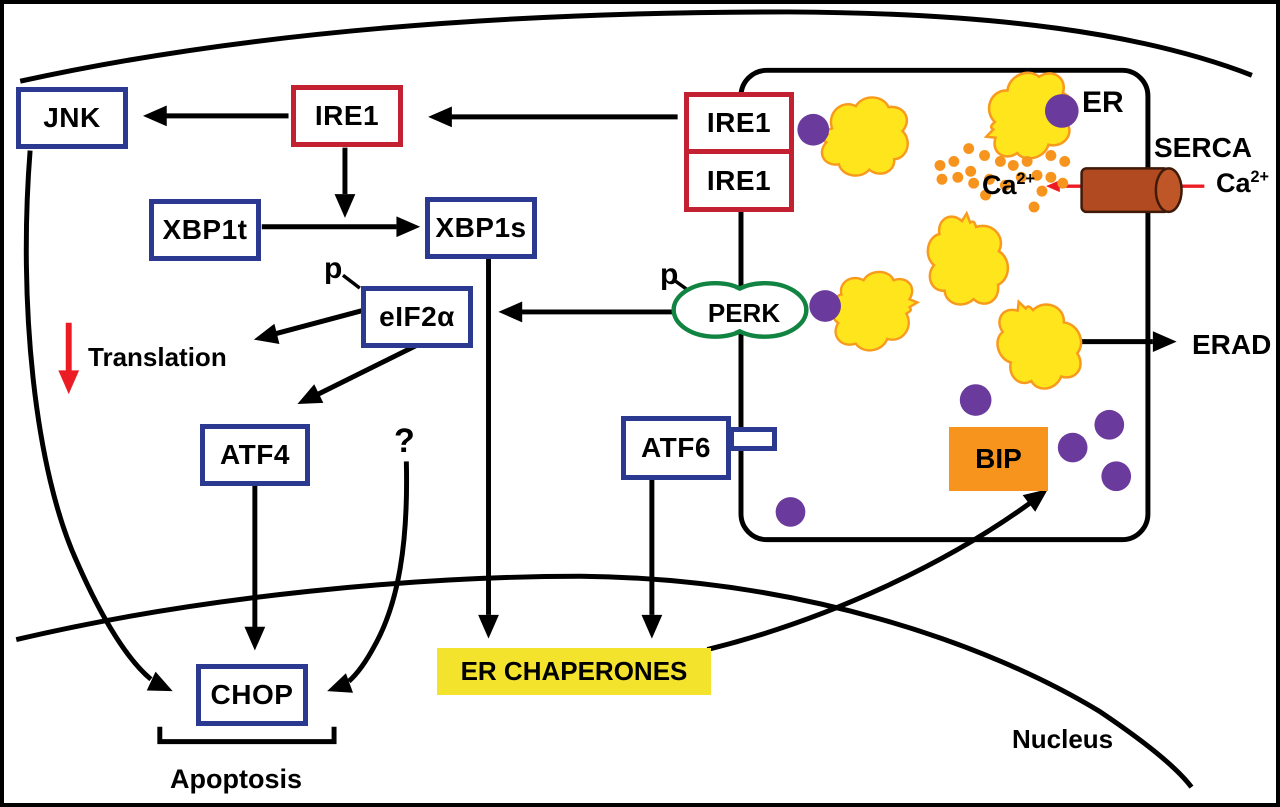 The height and width of the screenshot is (807, 1280). I want to click on purple-protein-dots, so click(953, 310).